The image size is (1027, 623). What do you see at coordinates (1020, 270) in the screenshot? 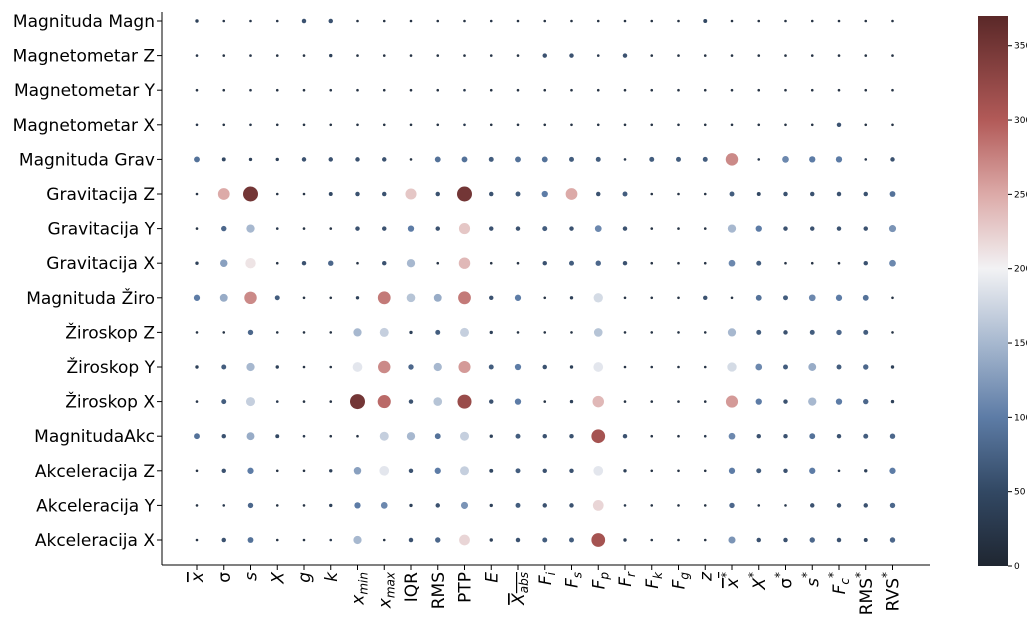
I see `colorbar-tick-label: 200` at bounding box center [1020, 270].